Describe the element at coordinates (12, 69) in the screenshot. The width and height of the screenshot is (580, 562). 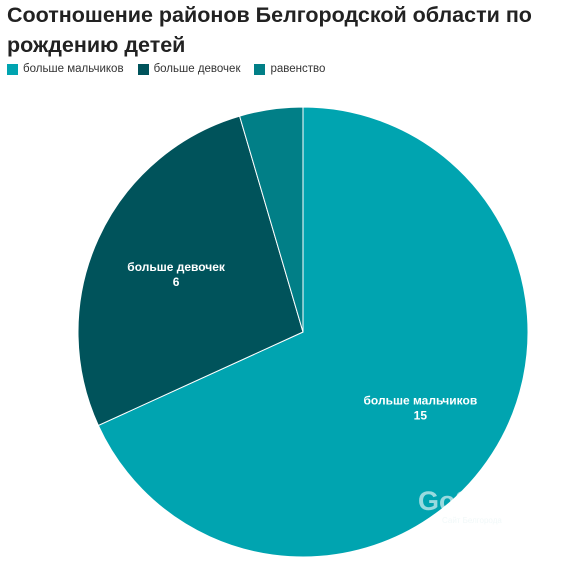
I see `legend-swatch-boys` at that location.